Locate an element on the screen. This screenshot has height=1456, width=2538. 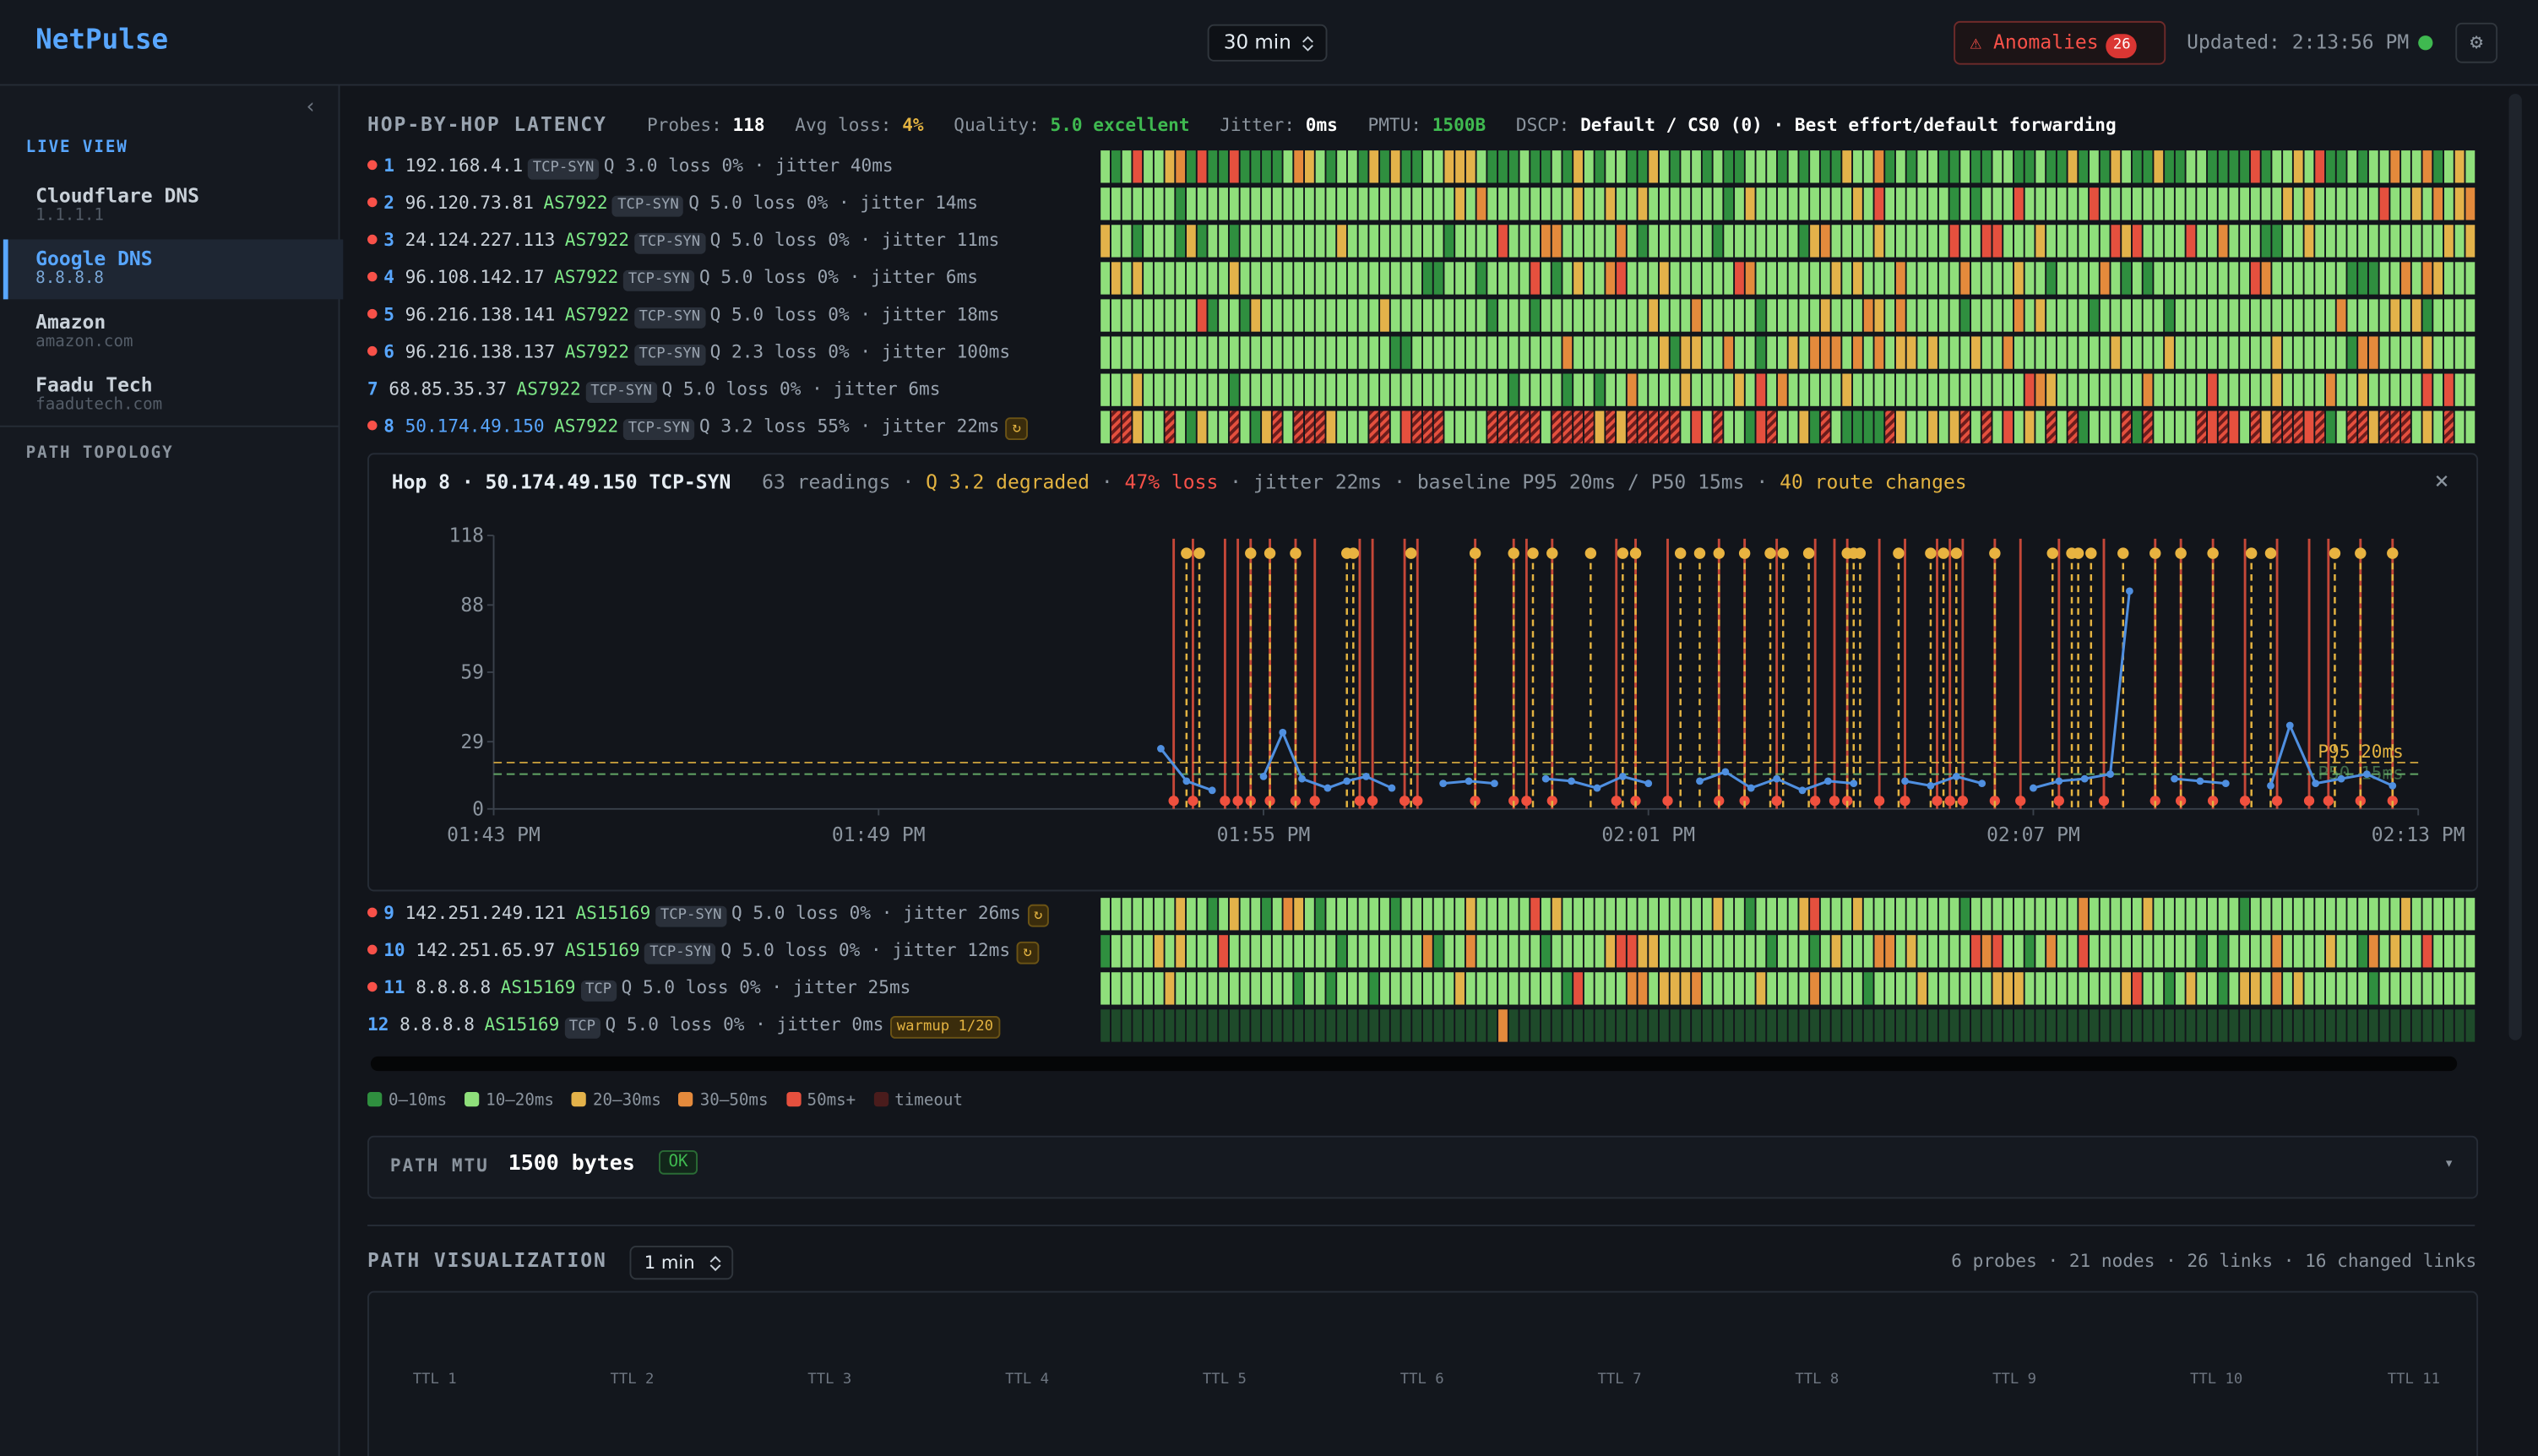
hop-asn: AS7922 is located at coordinates (596, 241).